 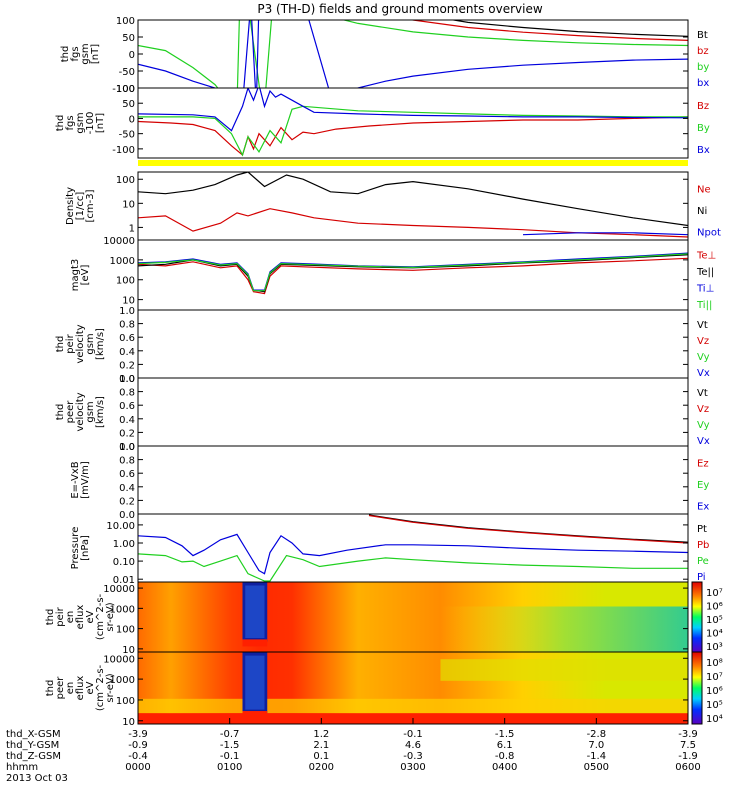 I want to click on y-tick-label: -50, so click(x=127, y=135).